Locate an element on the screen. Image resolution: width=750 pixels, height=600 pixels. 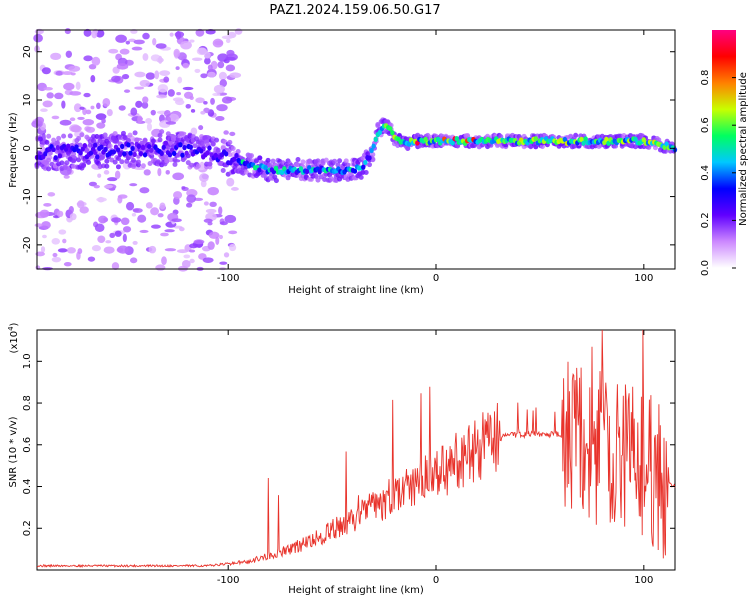
x-tick-label: 100 is located at coordinates (643, 278).